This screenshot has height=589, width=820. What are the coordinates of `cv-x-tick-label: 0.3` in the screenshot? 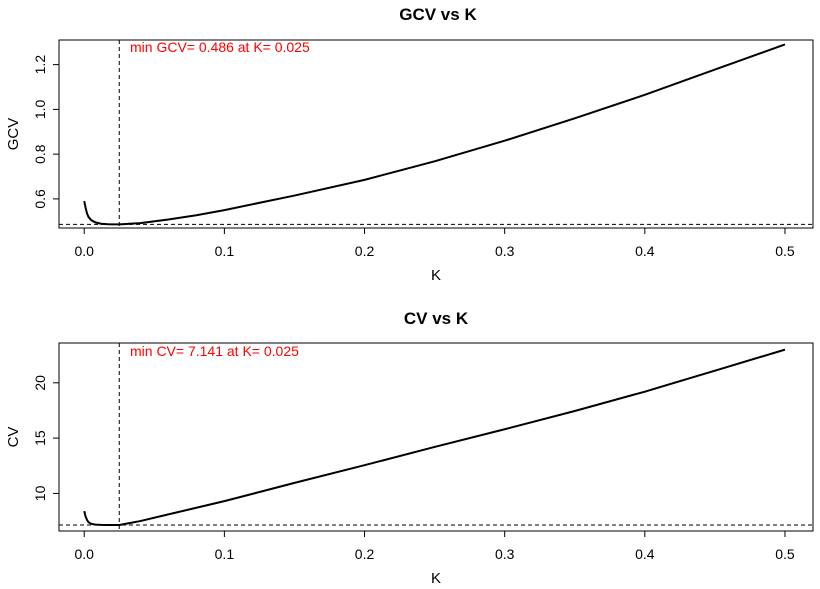 It's located at (505, 554).